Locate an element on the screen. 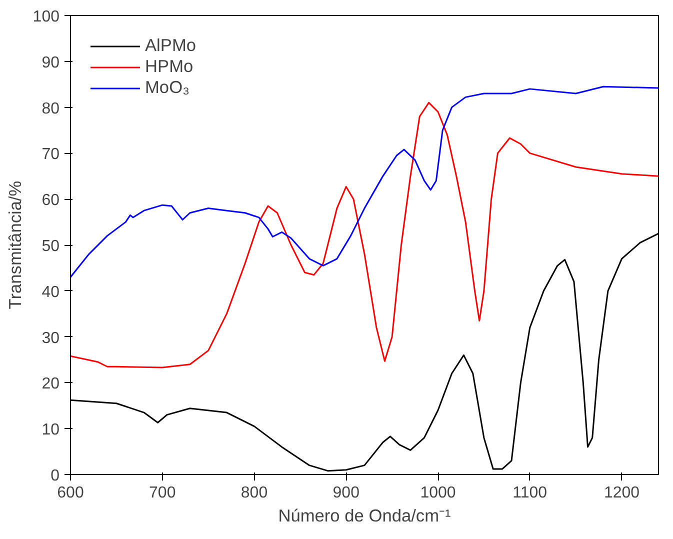 This screenshot has height=539, width=673. x-tick-label: 700 is located at coordinates (162, 493).